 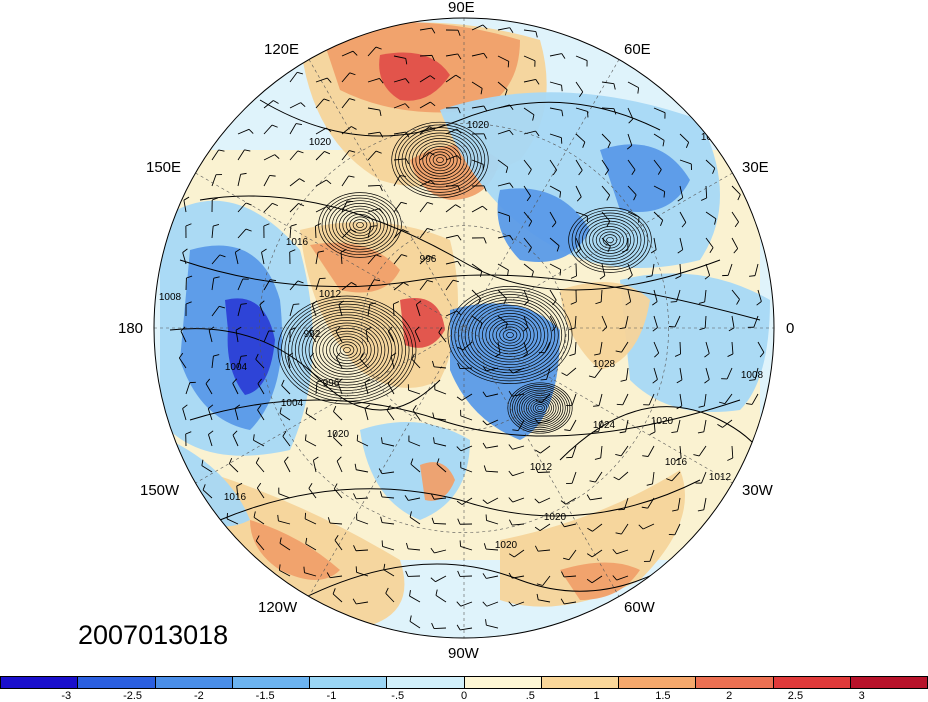 I want to click on colorbar-tick-label: -.5, so click(x=398, y=696).